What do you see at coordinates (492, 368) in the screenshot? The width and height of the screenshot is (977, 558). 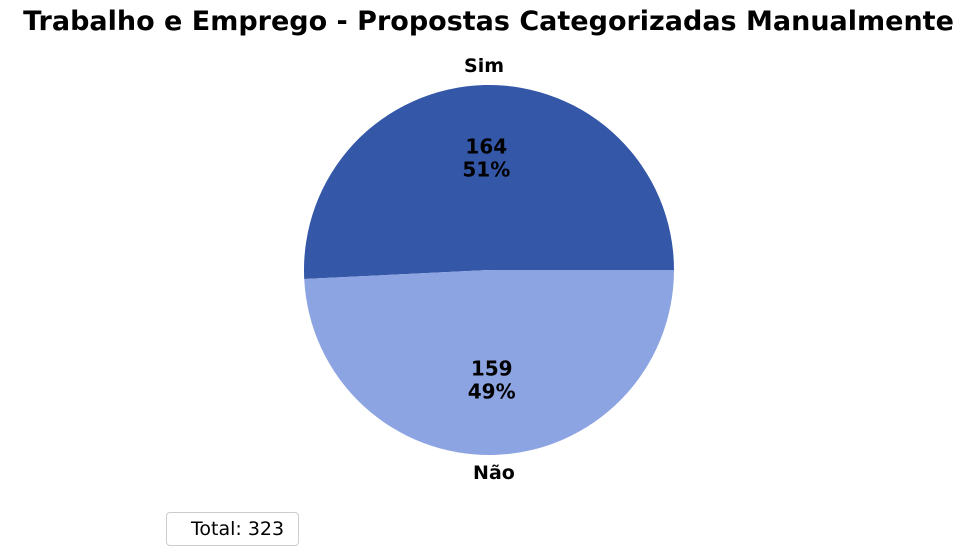 I see `slice-value-label-1: 159` at bounding box center [492, 368].